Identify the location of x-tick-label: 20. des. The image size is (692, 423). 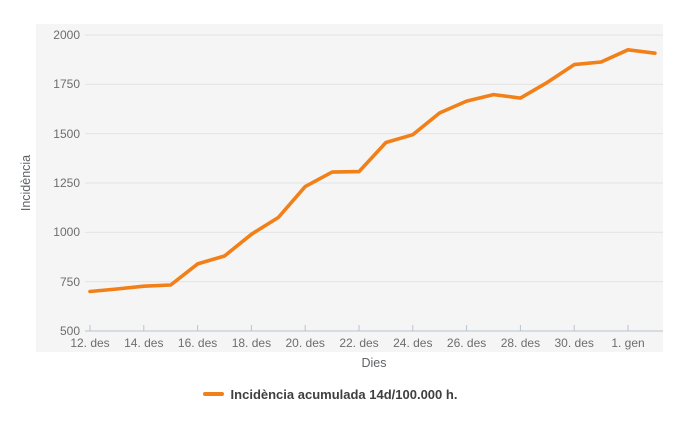
(305, 343).